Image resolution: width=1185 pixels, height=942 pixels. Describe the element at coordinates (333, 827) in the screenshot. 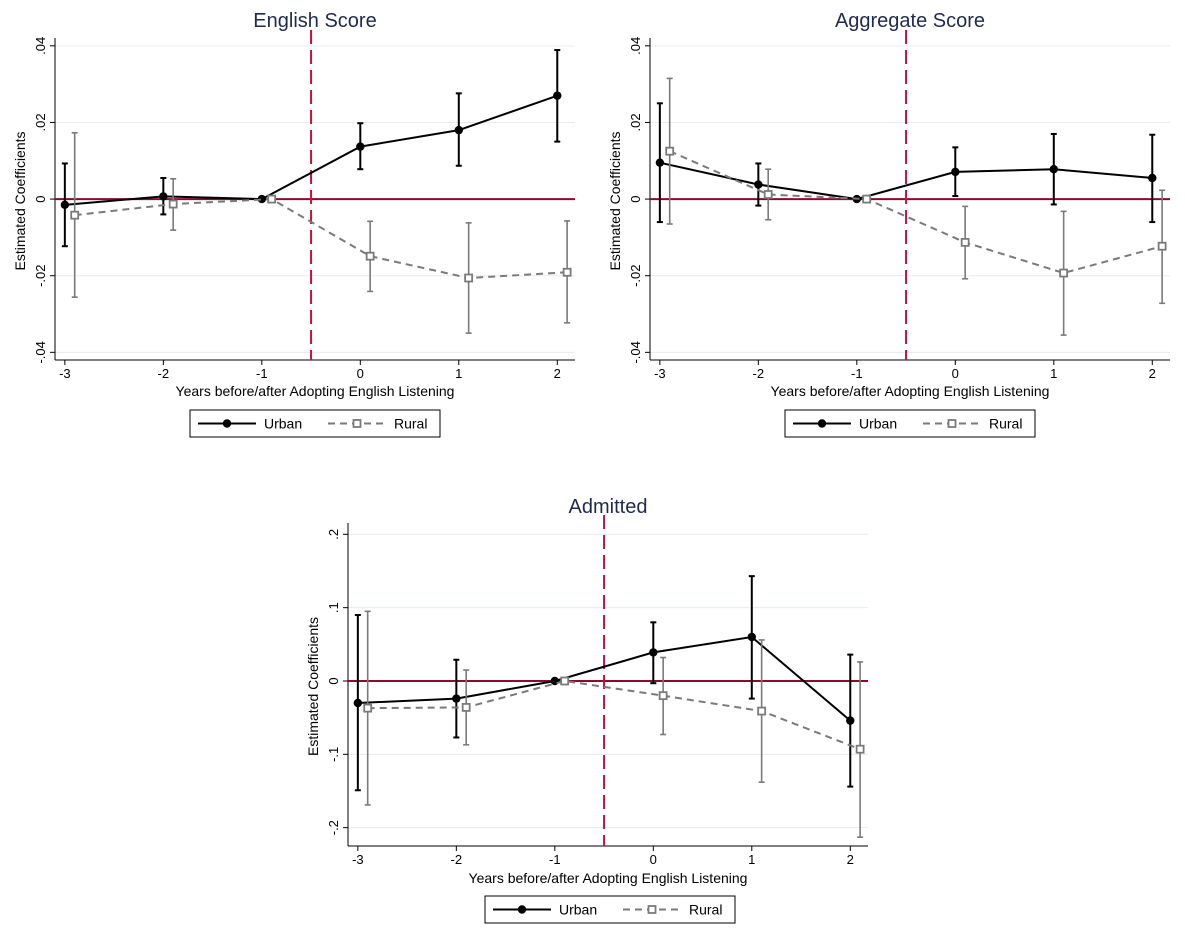

I see `y-tick-label: -.2` at that location.